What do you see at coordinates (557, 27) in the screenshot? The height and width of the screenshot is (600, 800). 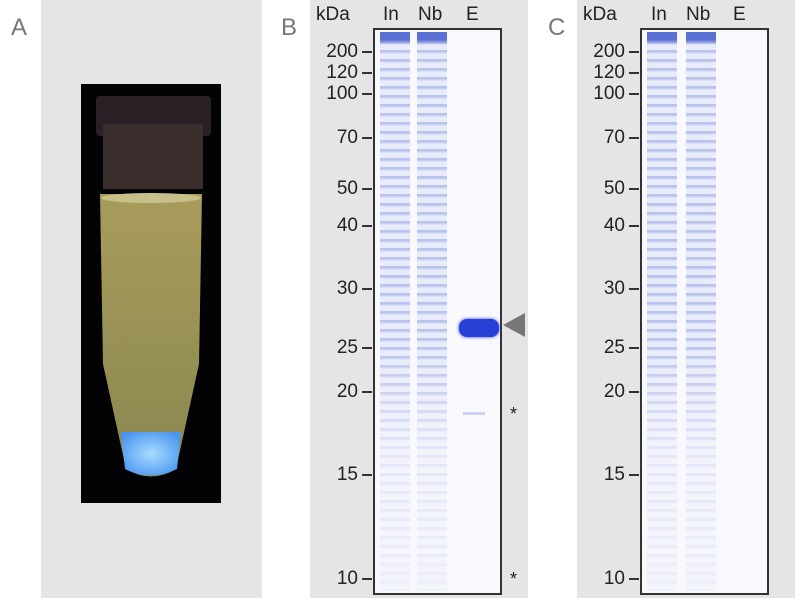 I see `panel-c-label: C` at bounding box center [557, 27].